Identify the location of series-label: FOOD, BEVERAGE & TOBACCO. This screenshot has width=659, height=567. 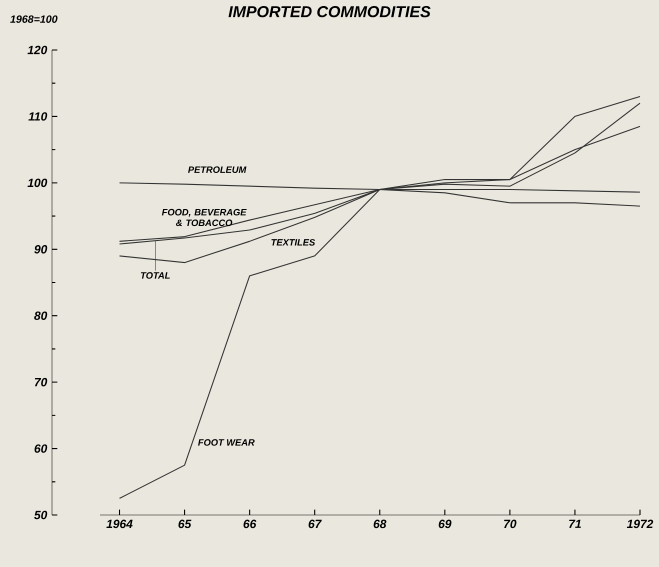
(204, 217).